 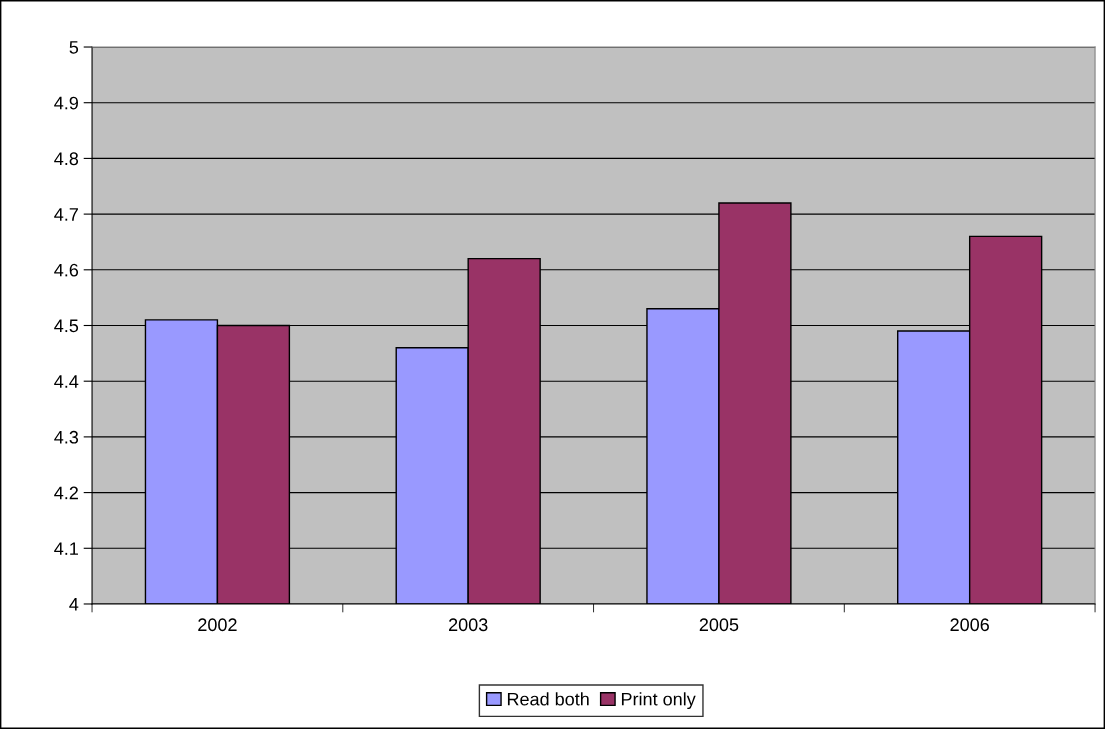 I want to click on legend-label: Print only, so click(x=658, y=701).